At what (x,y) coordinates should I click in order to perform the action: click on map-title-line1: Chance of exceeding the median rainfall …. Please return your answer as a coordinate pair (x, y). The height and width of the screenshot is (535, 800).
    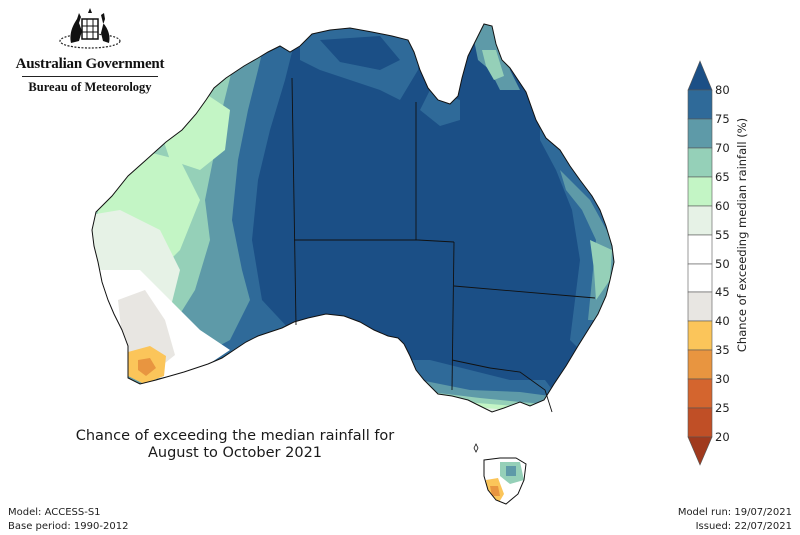
    Looking at the image, I should click on (235, 436).